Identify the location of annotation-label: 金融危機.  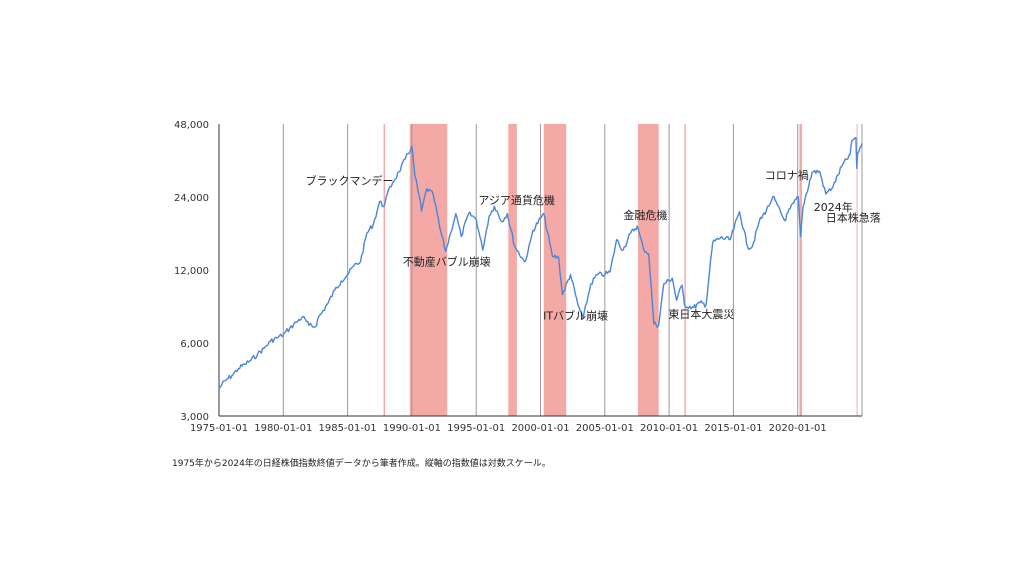
(645, 215).